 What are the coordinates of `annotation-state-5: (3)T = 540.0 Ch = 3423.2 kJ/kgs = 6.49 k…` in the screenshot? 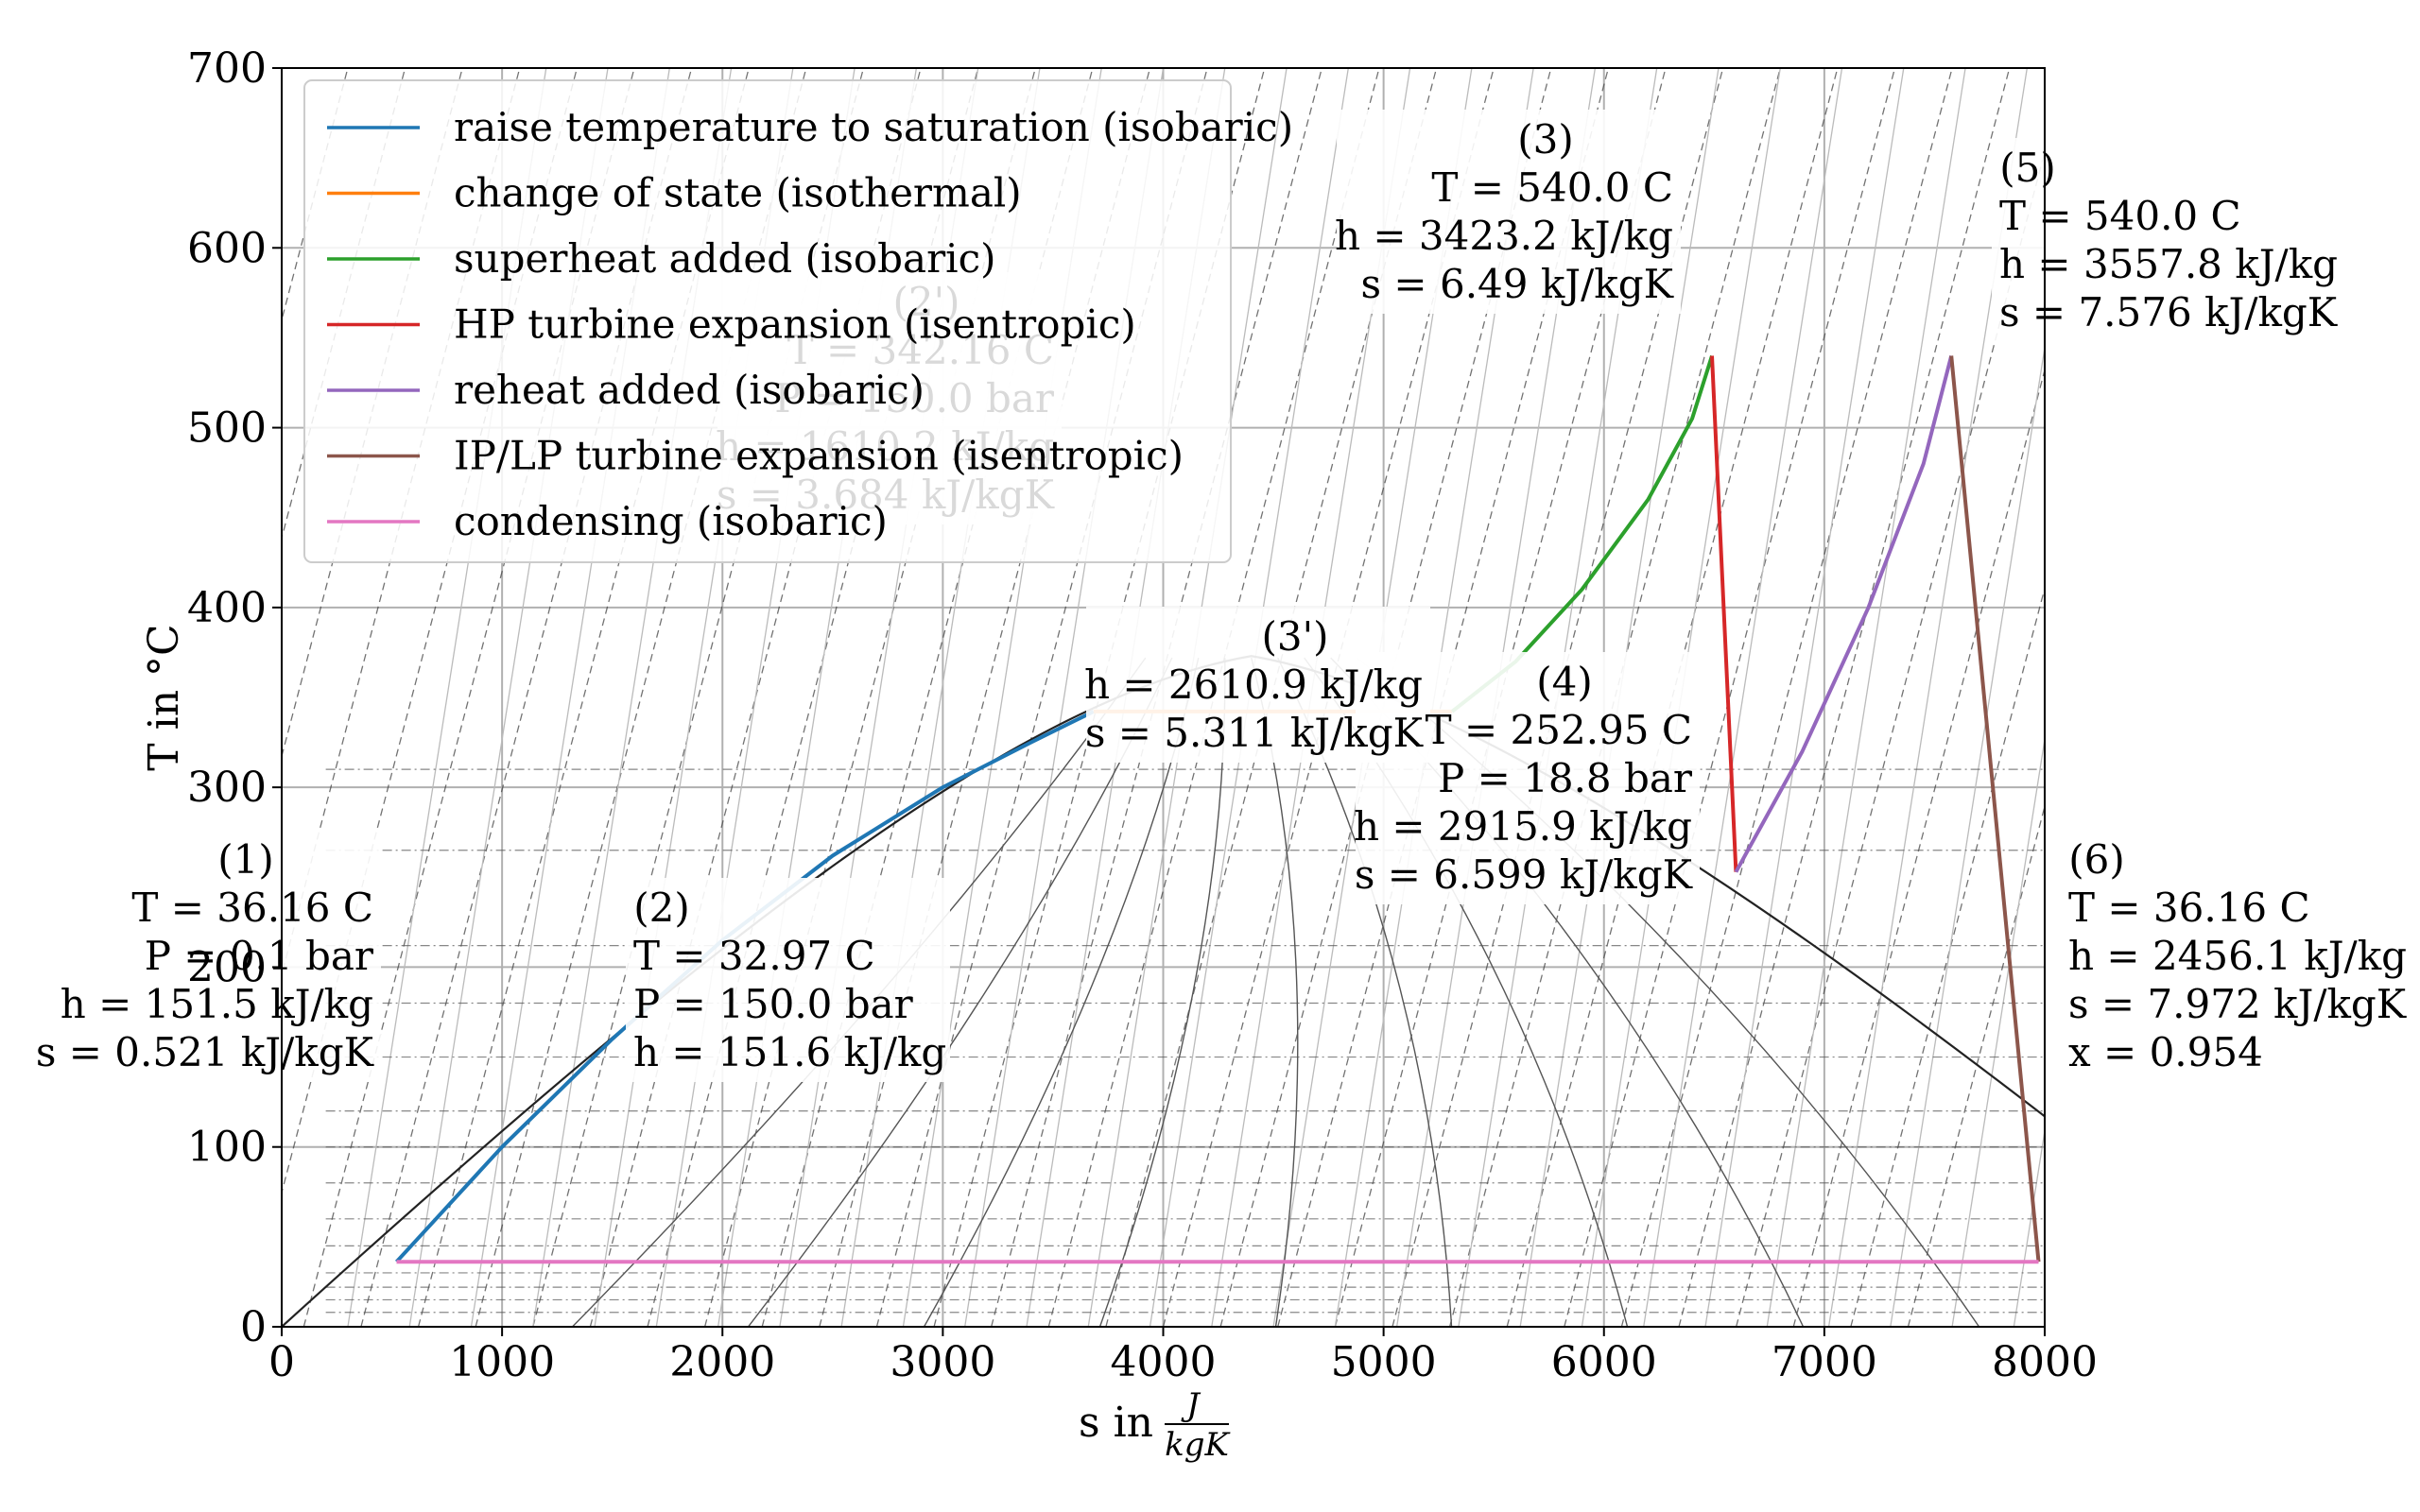 It's located at (1505, 211).